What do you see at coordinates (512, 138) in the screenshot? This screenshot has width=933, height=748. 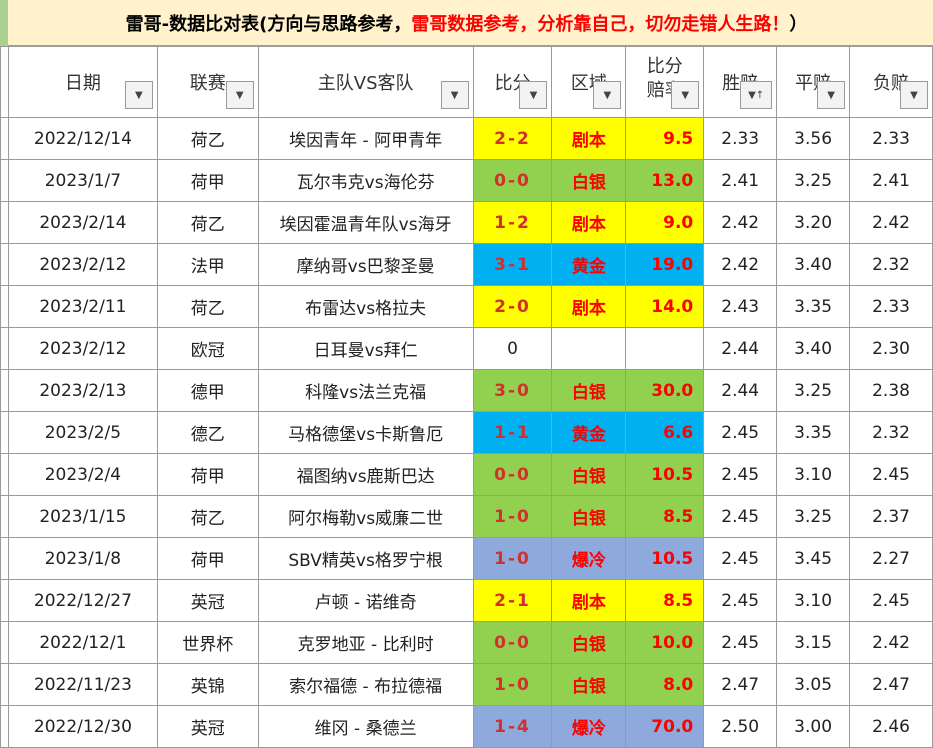 I see `score-cell: 2-2` at bounding box center [512, 138].